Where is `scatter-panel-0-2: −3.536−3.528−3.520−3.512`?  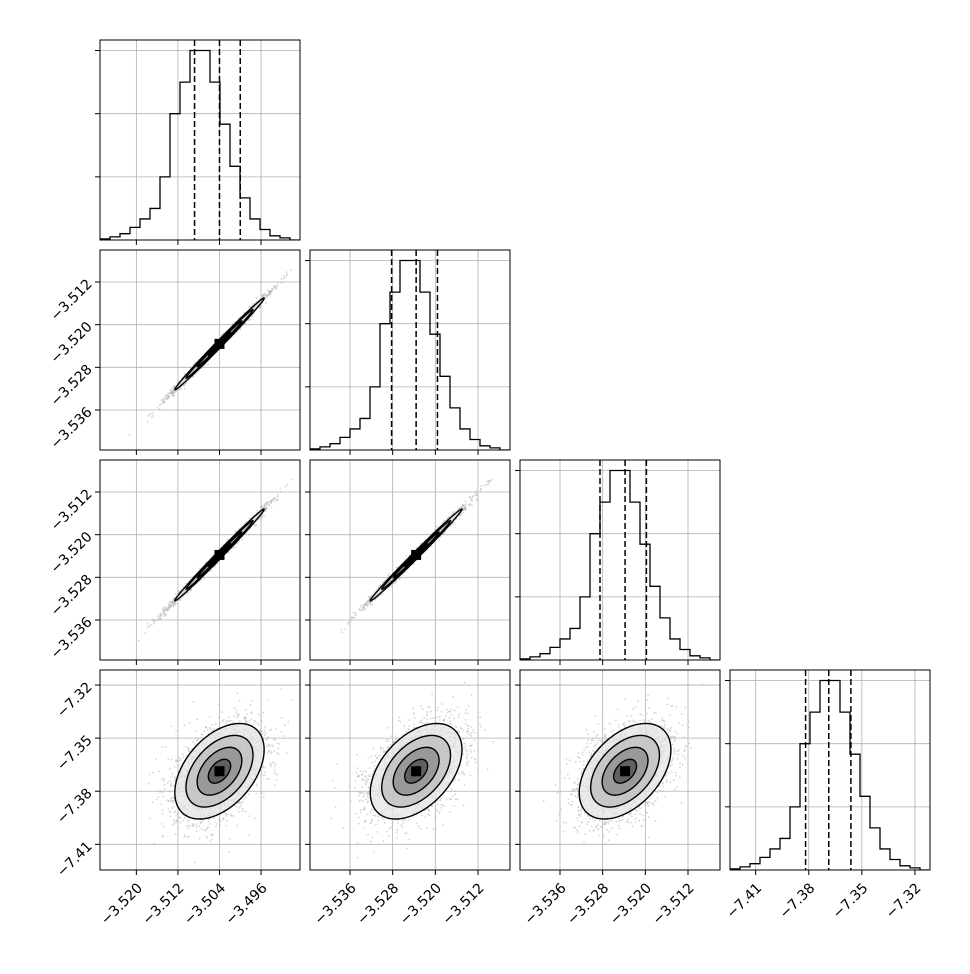
scatter-panel-0-2: −3.536−3.528−3.520−3.512 is located at coordinates (174, 562).